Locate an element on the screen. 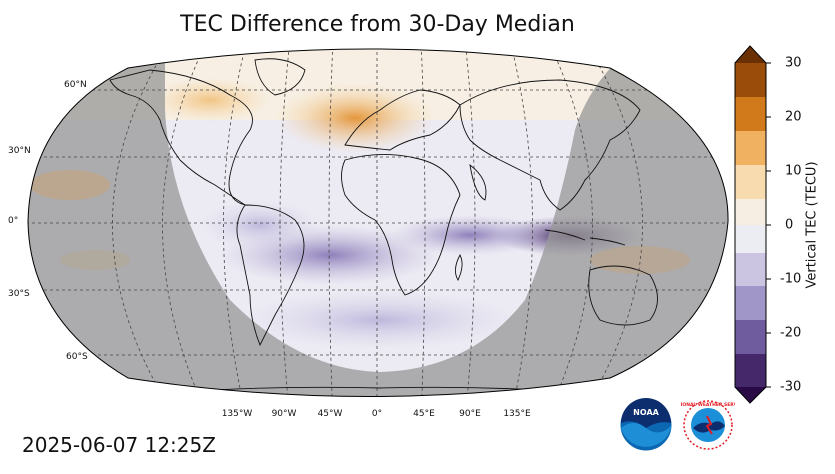 Image resolution: width=835 pixels, height=474 pixels. negative-anomaly-indian-ocean is located at coordinates (470, 235).